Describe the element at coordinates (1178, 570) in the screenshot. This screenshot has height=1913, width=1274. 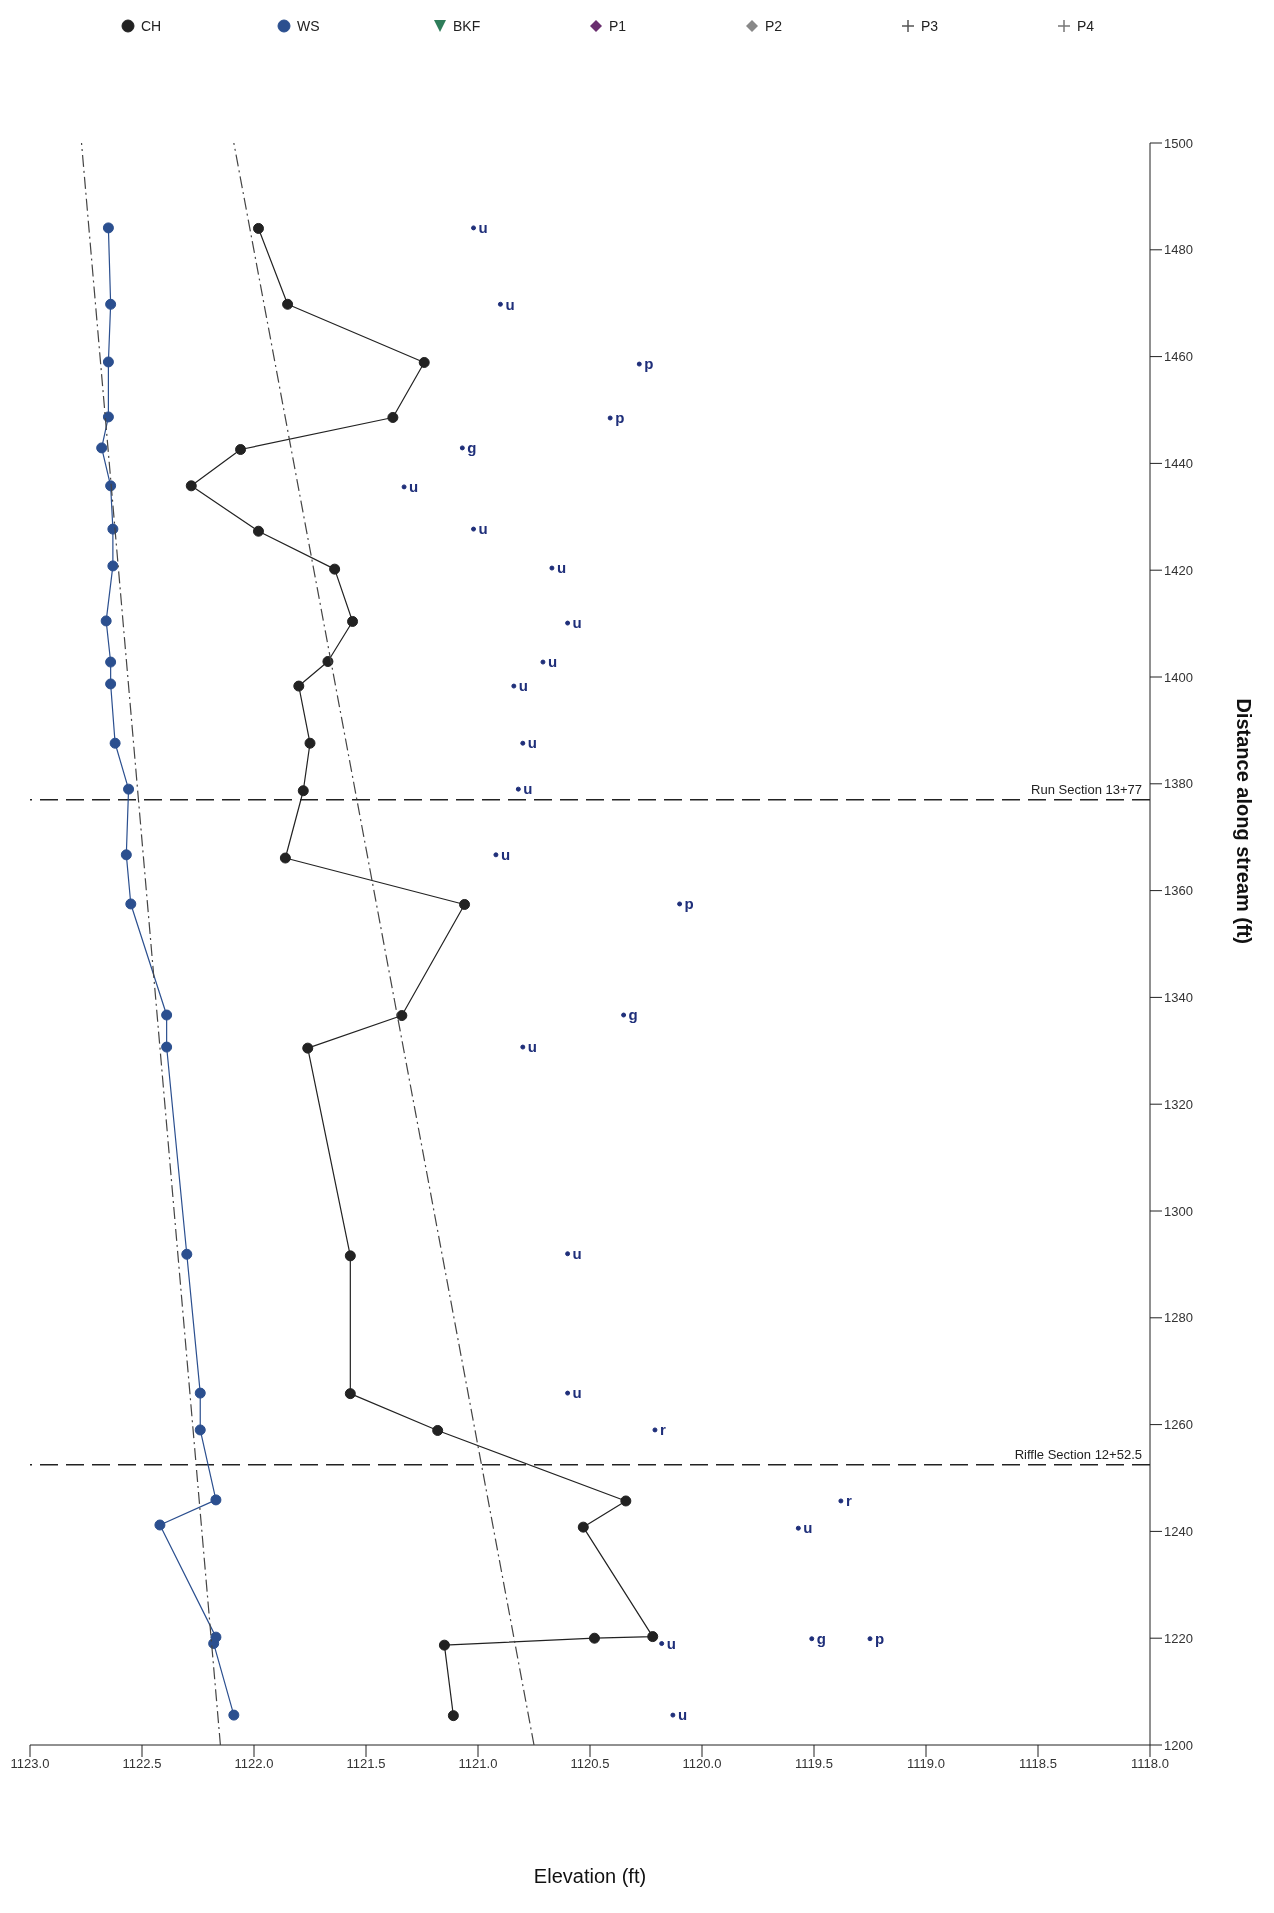
I see `y-tick-label: 1420` at that location.